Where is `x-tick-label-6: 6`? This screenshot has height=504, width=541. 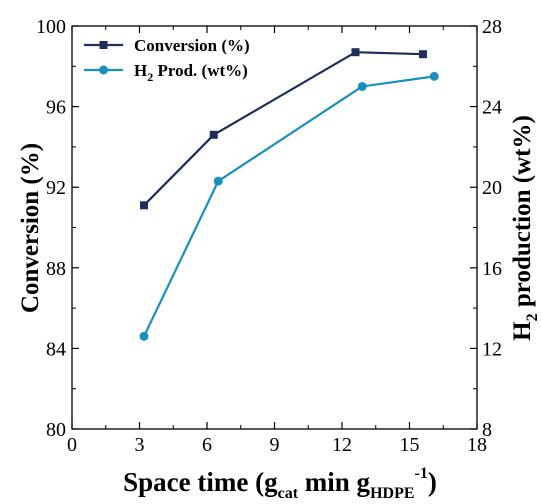 x-tick-label-6: 6 is located at coordinates (207, 445).